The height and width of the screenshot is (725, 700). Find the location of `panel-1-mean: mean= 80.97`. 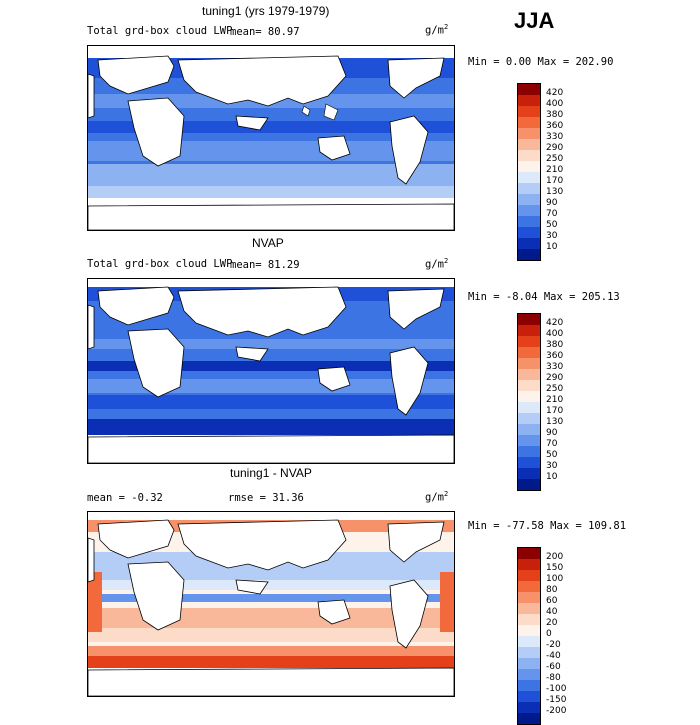

panel-1-mean: mean= 80.97 is located at coordinates (265, 32).